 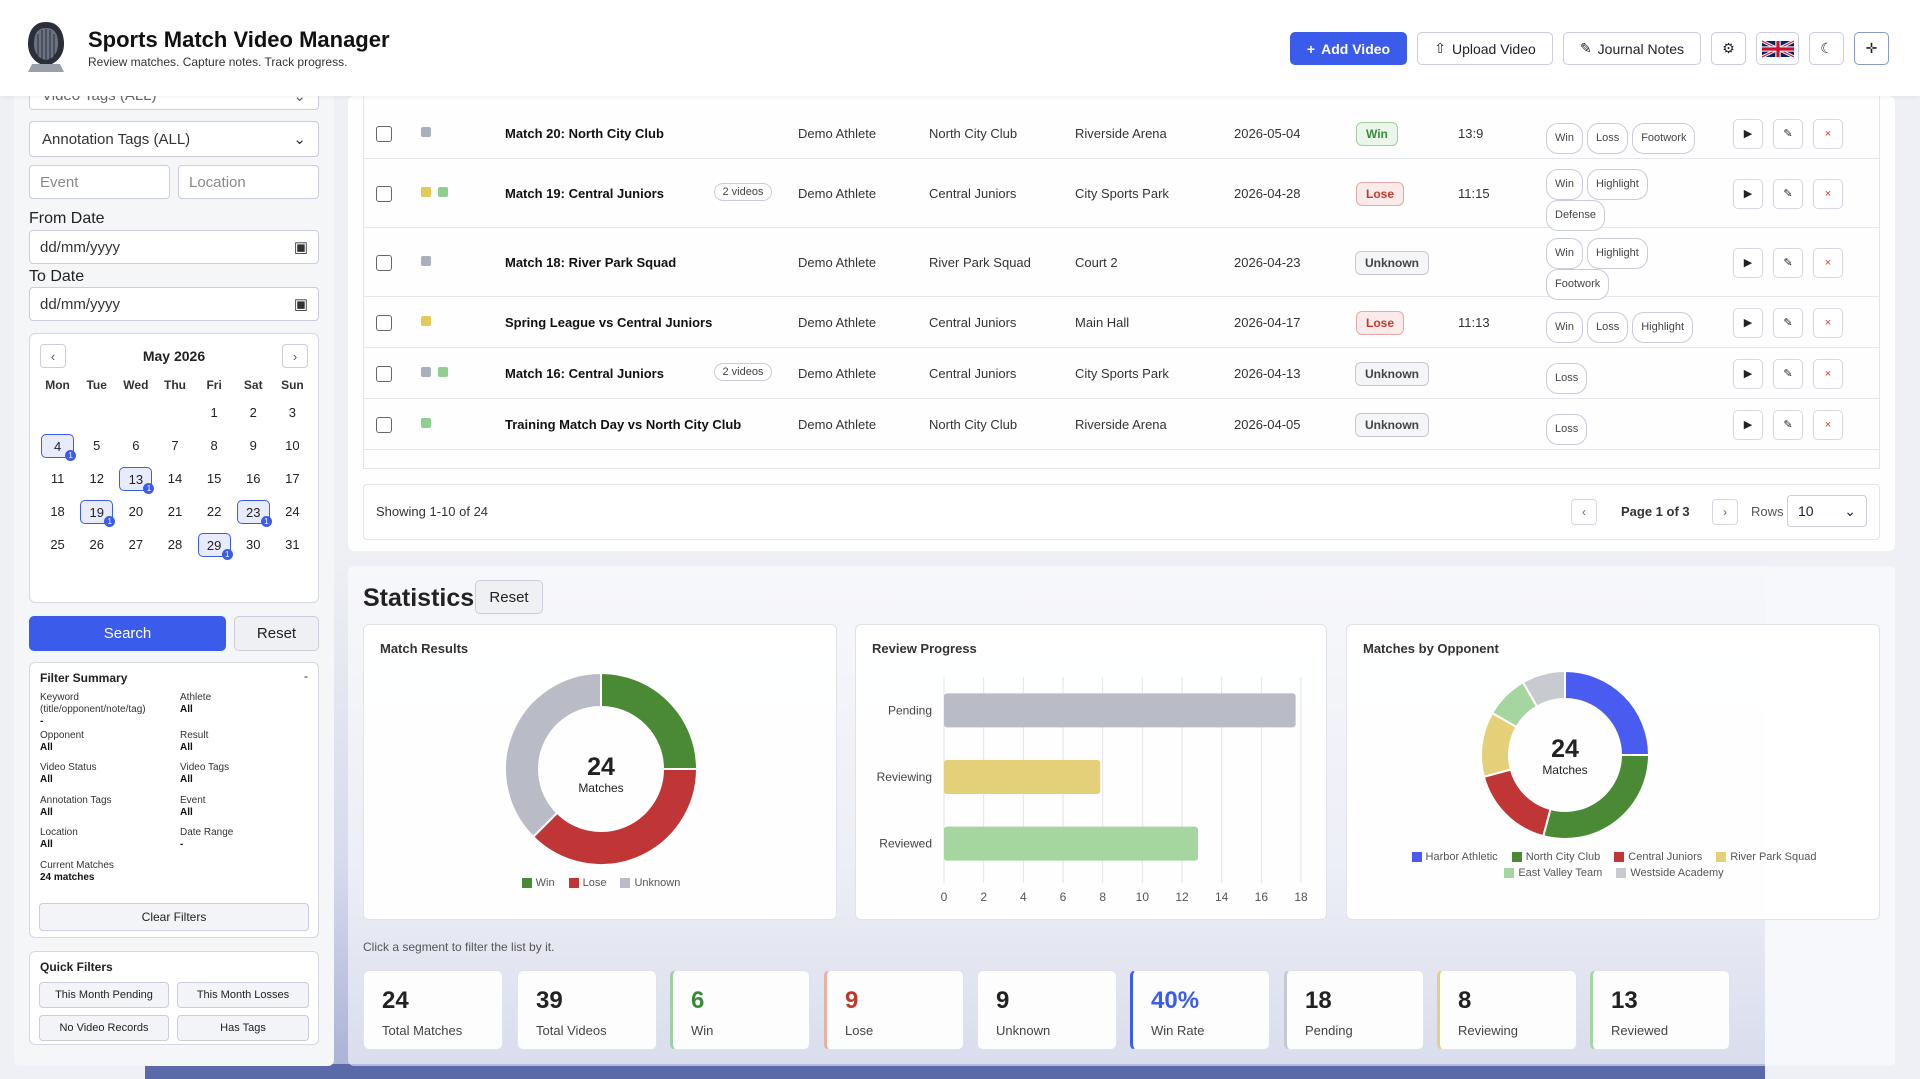 I want to click on calendar-day: 19, so click(x=98, y=513).